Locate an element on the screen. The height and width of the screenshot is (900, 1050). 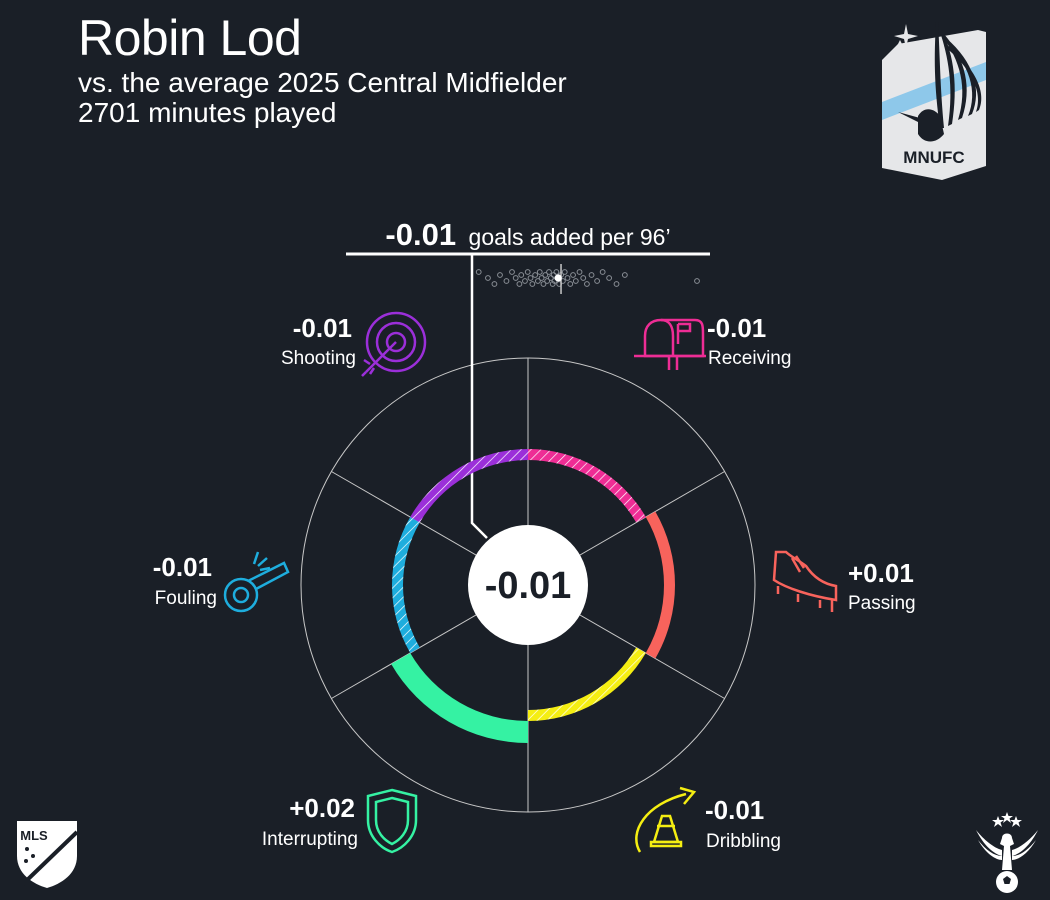
mls-logo-text: MLS is located at coordinates (34, 835).